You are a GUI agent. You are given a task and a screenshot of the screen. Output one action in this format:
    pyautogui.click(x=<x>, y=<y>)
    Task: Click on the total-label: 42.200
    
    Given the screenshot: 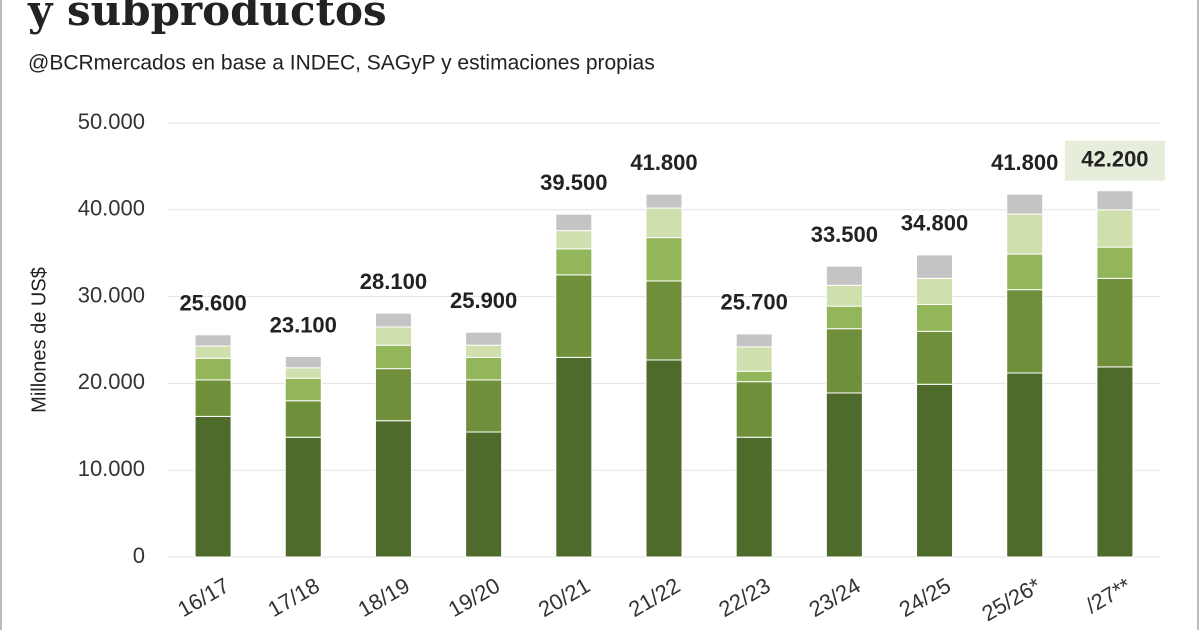 What is the action you would take?
    pyautogui.click(x=1114, y=159)
    